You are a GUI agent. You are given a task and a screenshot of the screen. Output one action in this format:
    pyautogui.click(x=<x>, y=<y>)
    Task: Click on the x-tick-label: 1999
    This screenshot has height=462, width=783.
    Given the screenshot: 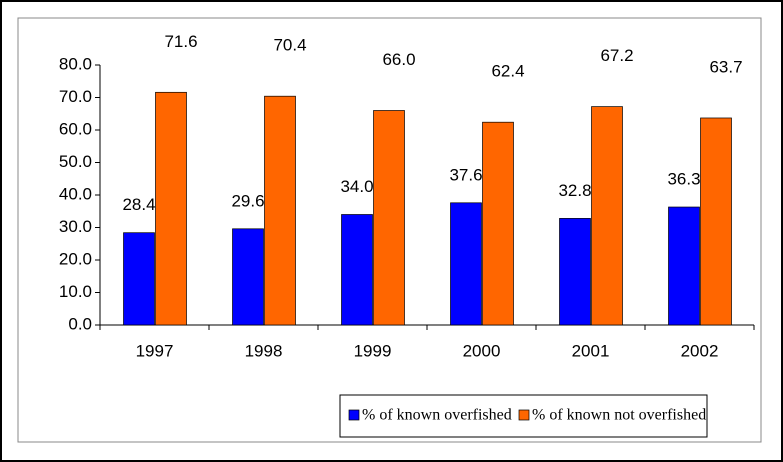 What is the action you would take?
    pyautogui.click(x=373, y=350)
    